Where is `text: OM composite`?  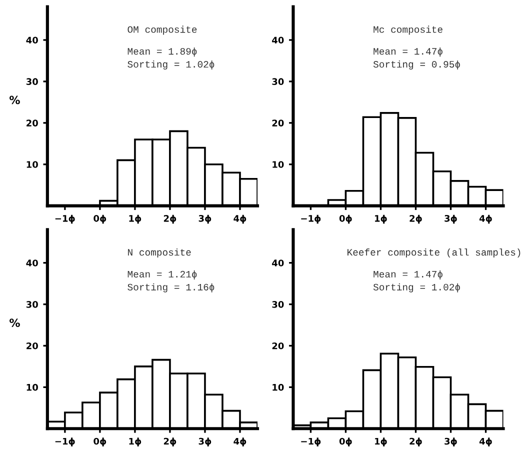
text: OM composite is located at coordinates (162, 30).